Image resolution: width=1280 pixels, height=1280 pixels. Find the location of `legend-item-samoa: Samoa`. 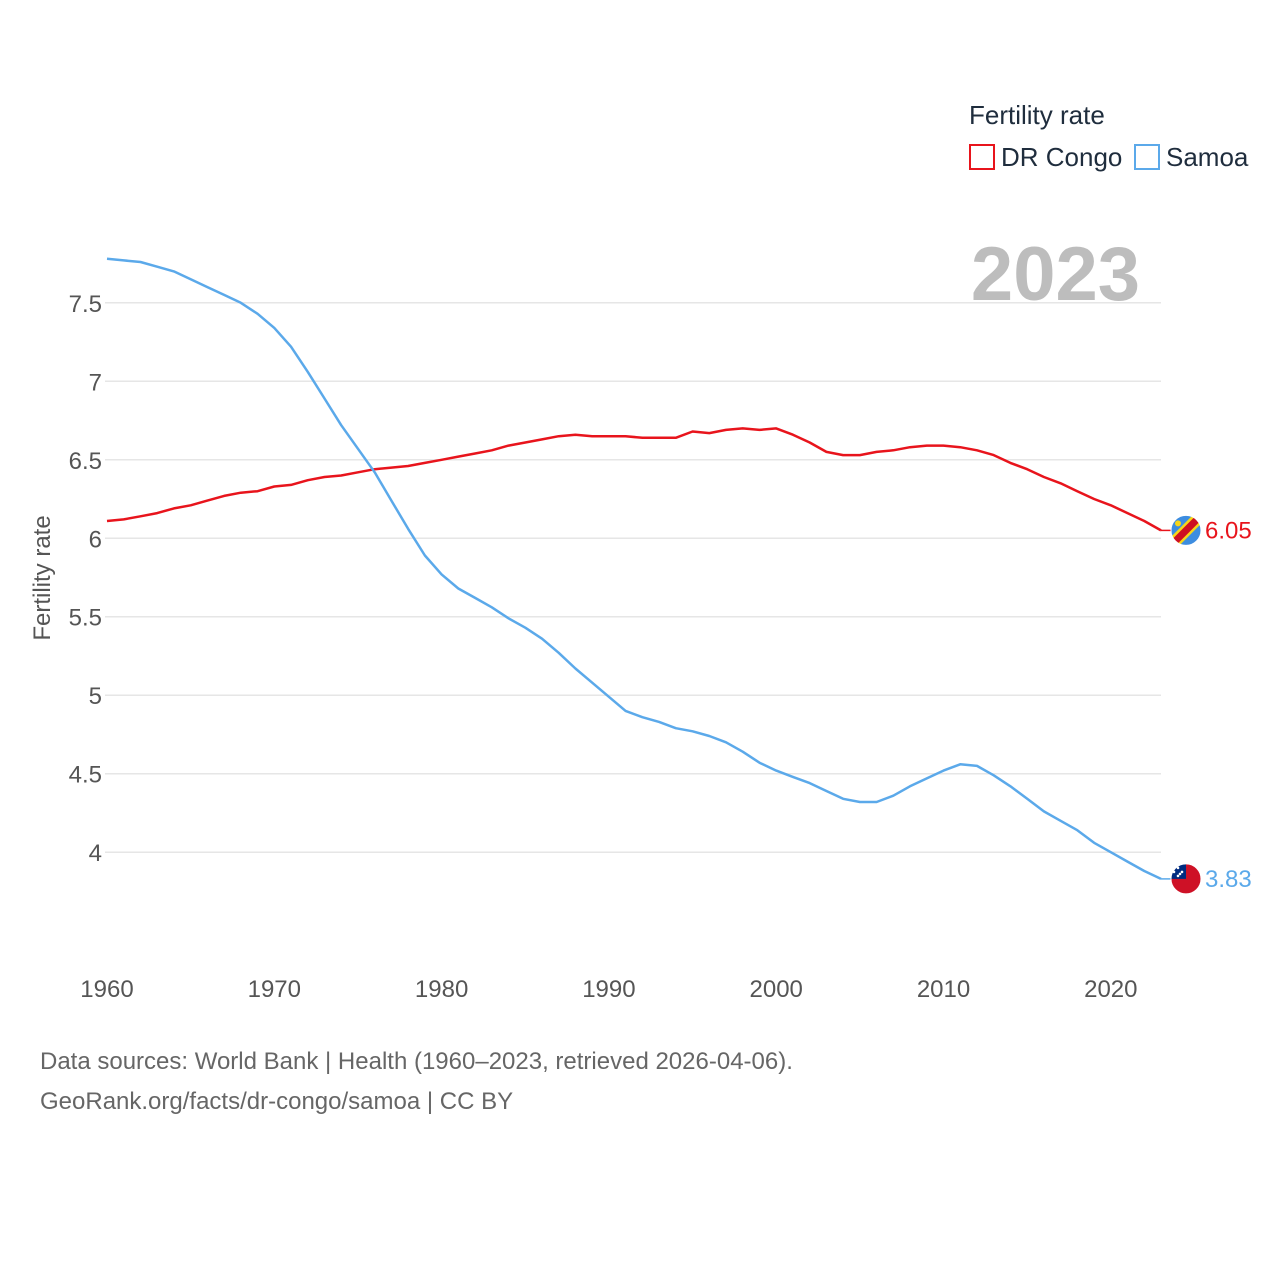

legend-item-samoa: Samoa is located at coordinates (1191, 157).